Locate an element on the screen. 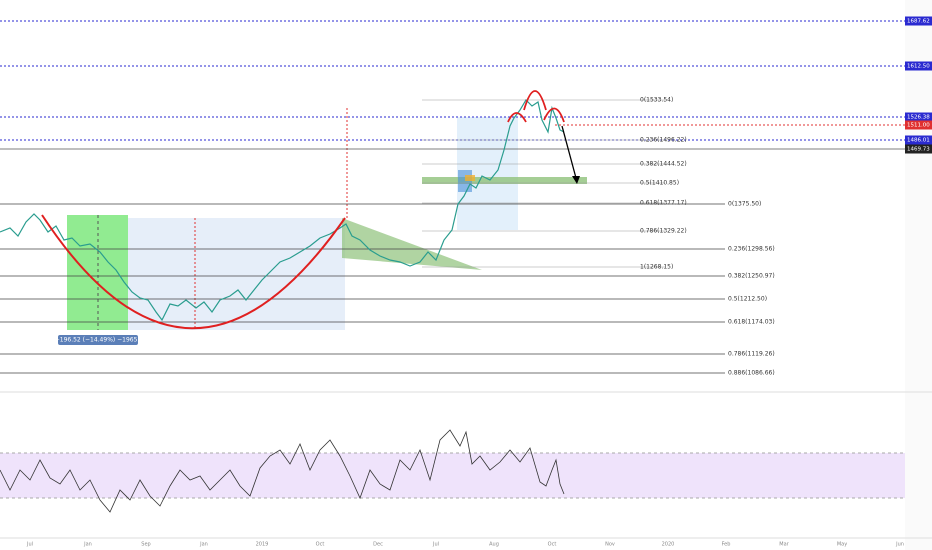 The height and width of the screenshot is (550, 932). range-box is located at coordinates (236, 274).